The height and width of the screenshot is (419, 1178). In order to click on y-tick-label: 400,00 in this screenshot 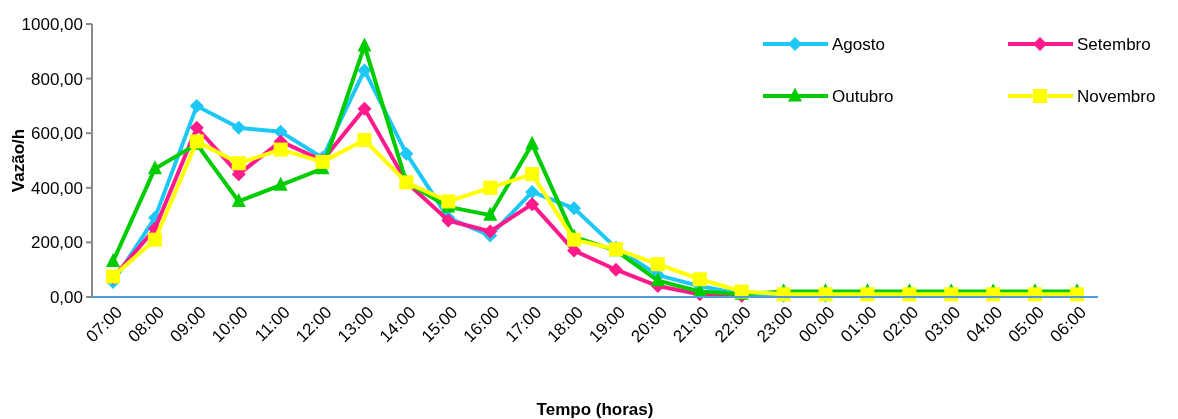, I will do `click(57, 188)`.